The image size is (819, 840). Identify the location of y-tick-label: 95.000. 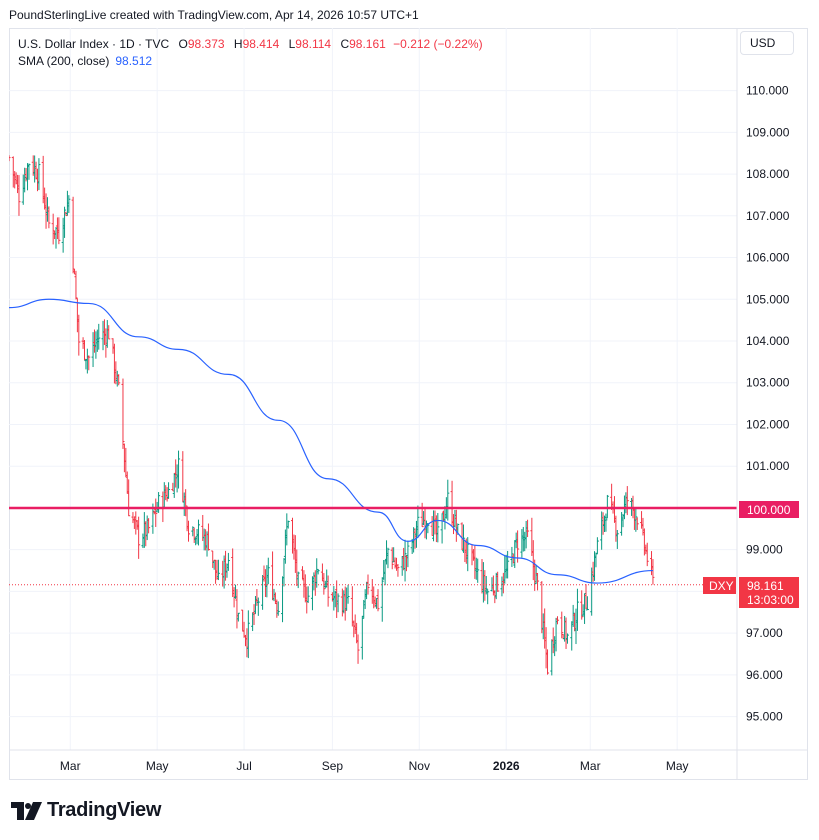
(764, 717).